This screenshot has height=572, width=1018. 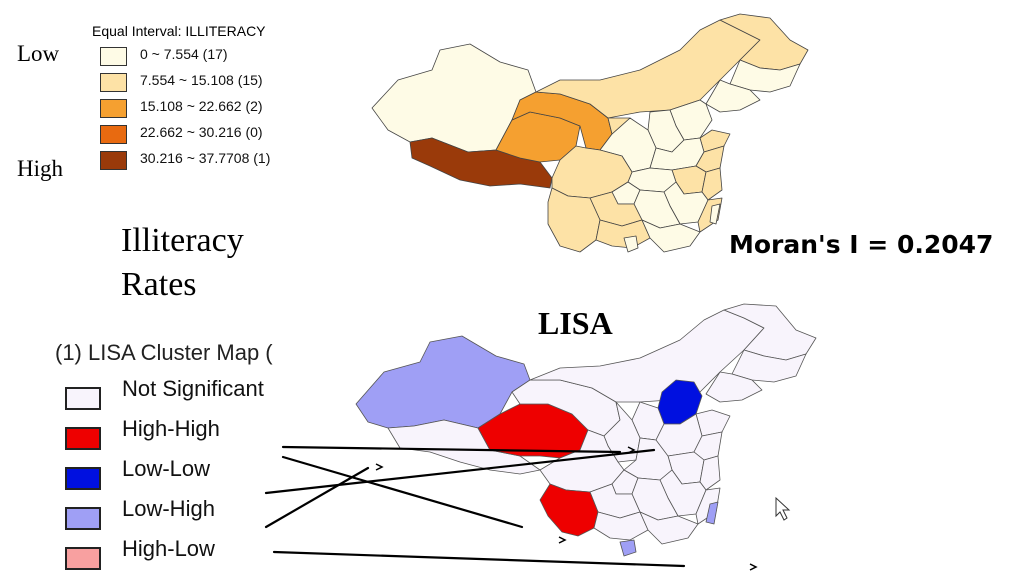 I want to click on region-yunnan, so click(x=574, y=220).